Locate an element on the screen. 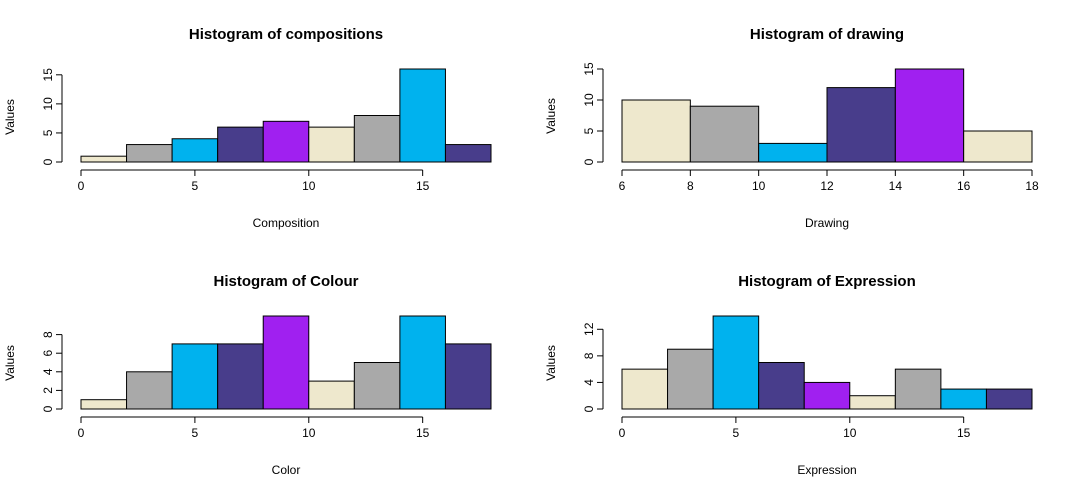 The height and width of the screenshot is (494, 1082). x-axis-label: Drawing is located at coordinates (827, 223).